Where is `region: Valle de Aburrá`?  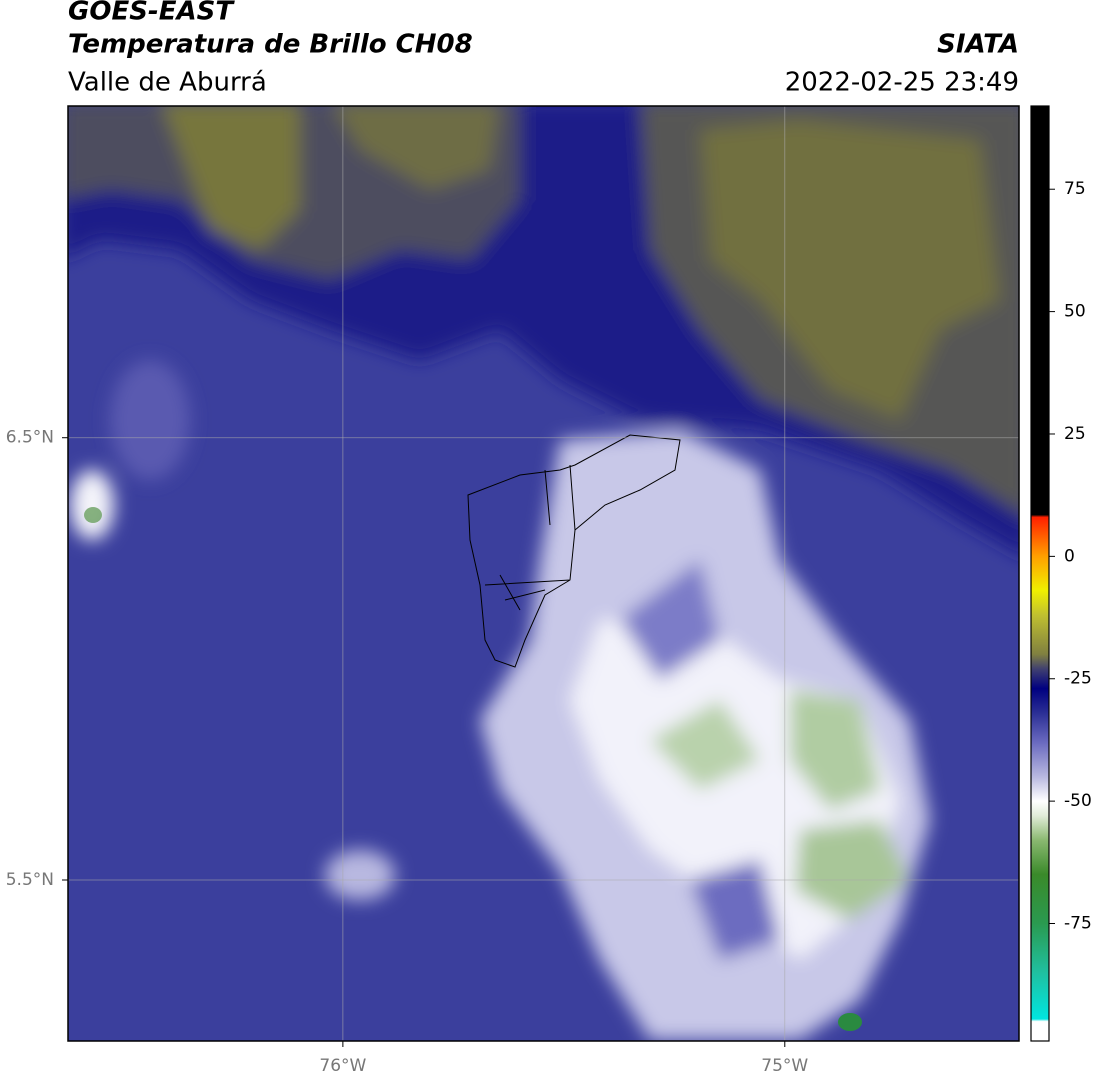
region: Valle de Aburrá is located at coordinates (167, 83).